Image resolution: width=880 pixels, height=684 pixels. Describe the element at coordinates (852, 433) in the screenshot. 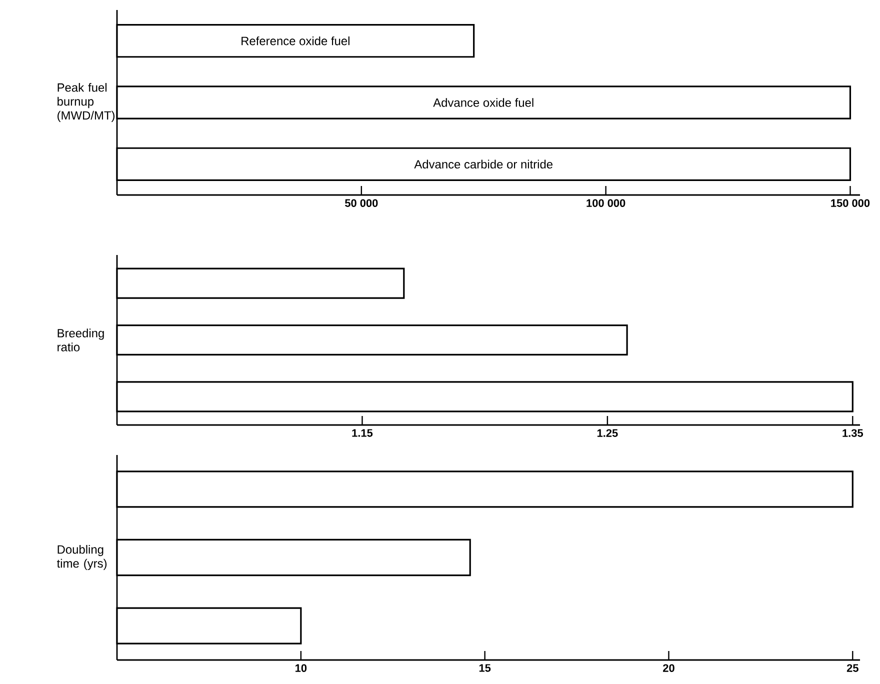

I see `x-tick-label: 1.35` at that location.